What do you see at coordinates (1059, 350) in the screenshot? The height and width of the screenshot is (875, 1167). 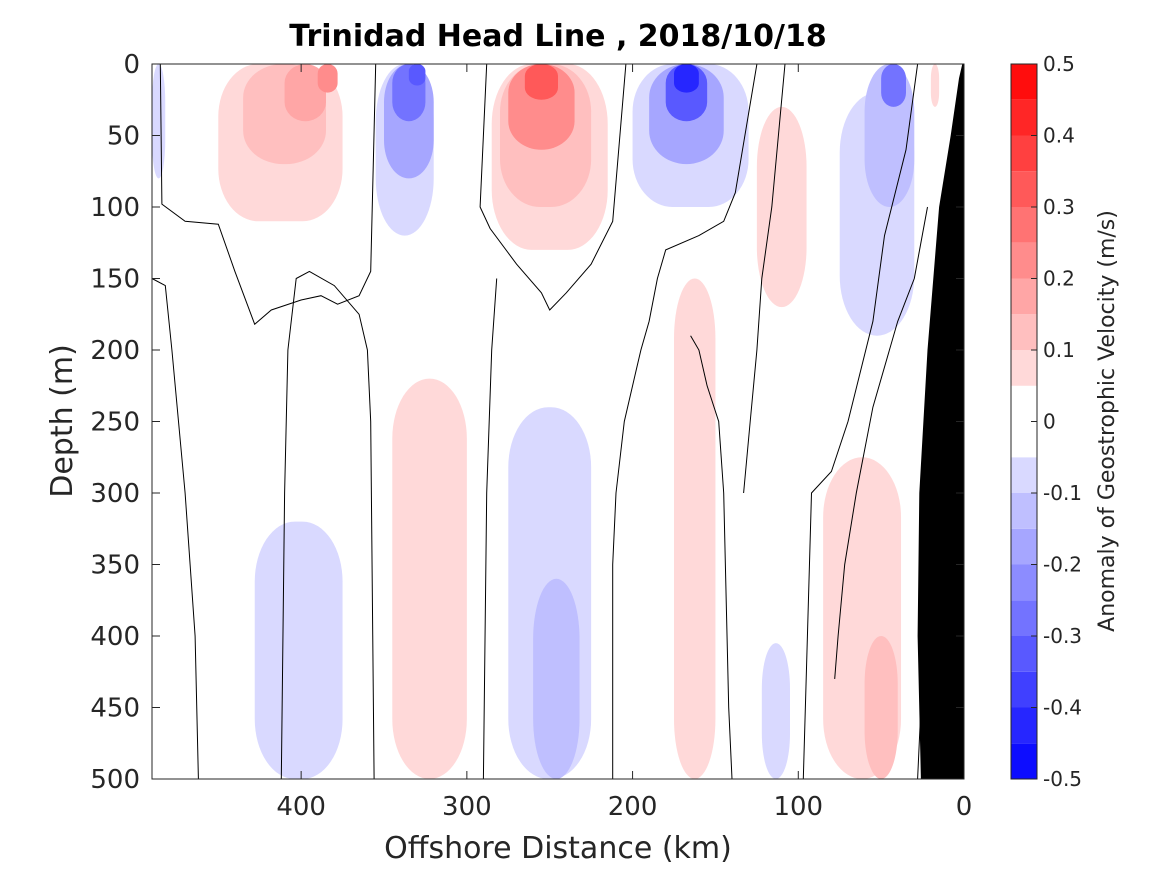 I see `colorbar-tick-label: 0.1` at bounding box center [1059, 350].